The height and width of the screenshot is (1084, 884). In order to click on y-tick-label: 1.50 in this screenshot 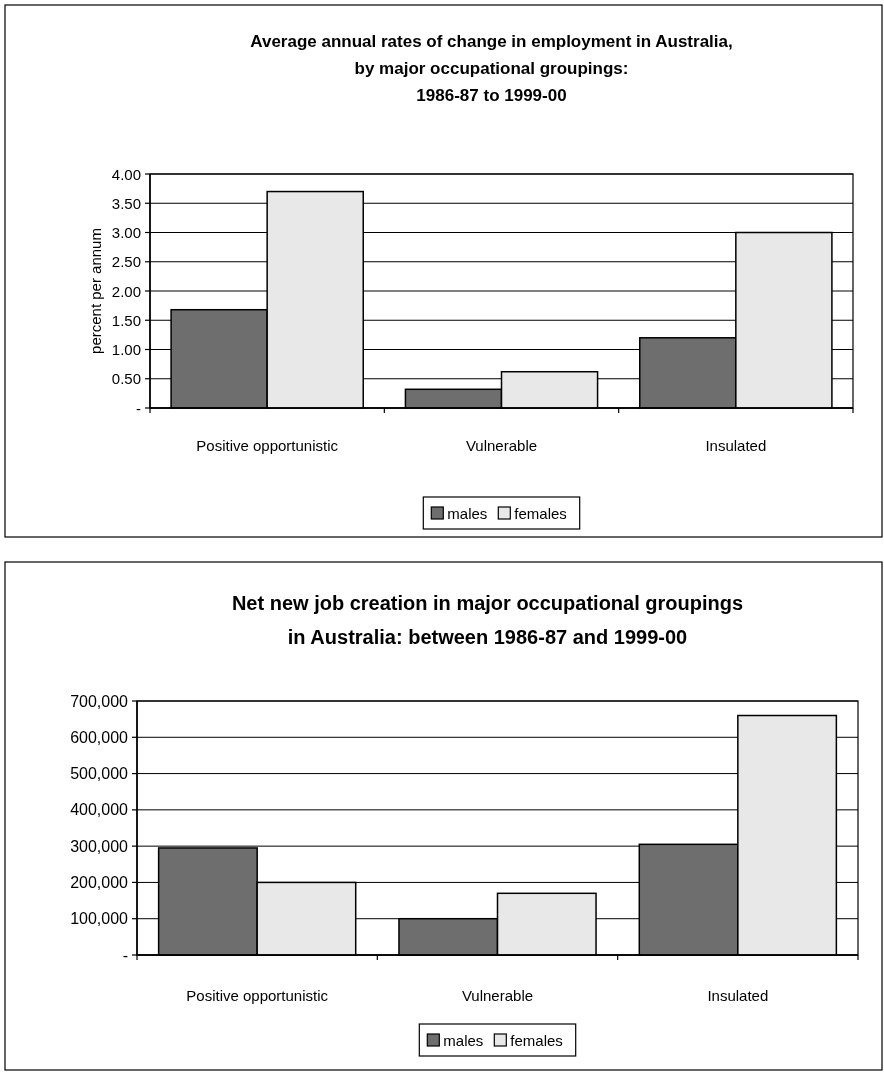, I will do `click(126, 320)`.